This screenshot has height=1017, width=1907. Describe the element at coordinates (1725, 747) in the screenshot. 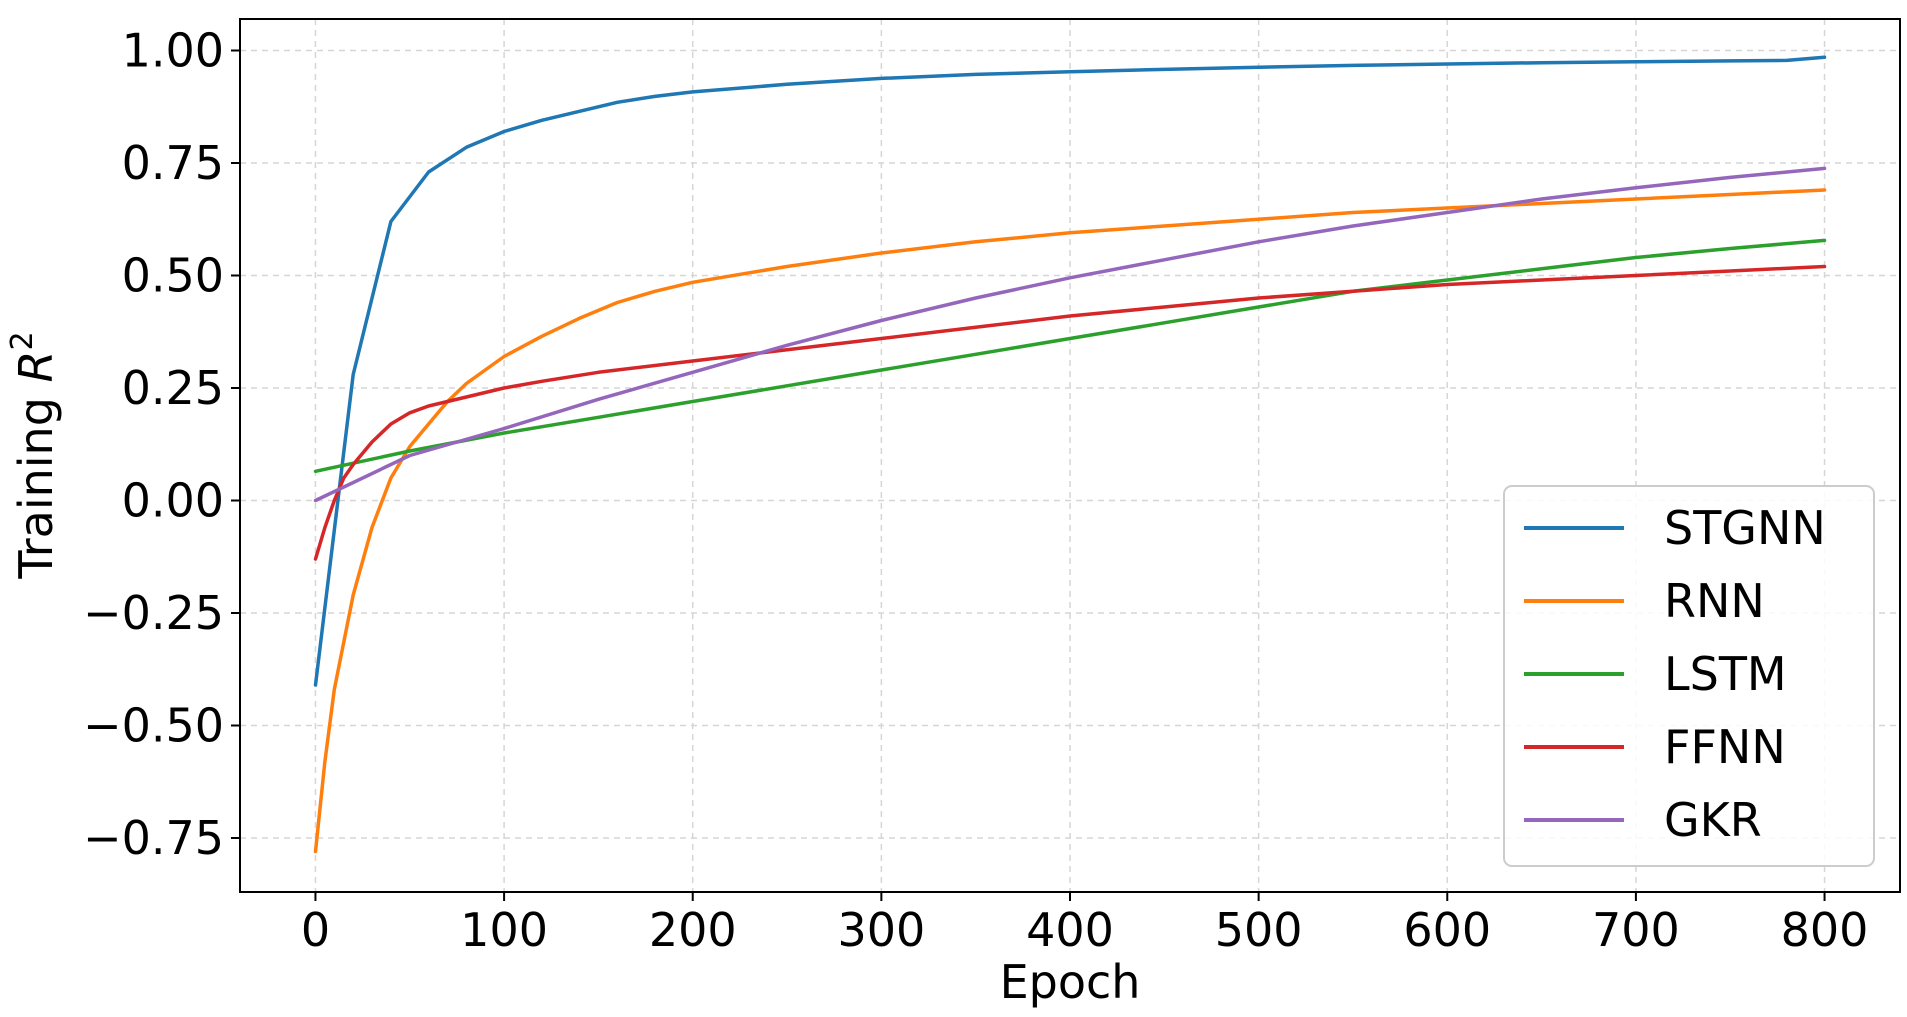

I see `legend-label-ffnn: FFNN` at that location.